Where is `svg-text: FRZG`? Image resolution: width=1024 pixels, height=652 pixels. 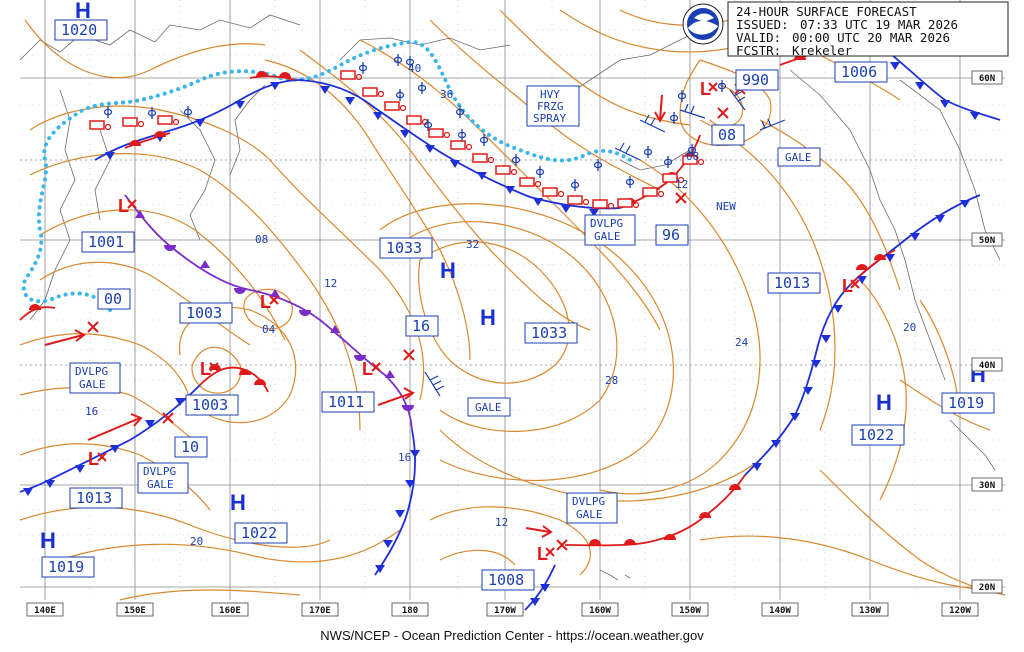 svg-text: FRZG is located at coordinates (550, 106).